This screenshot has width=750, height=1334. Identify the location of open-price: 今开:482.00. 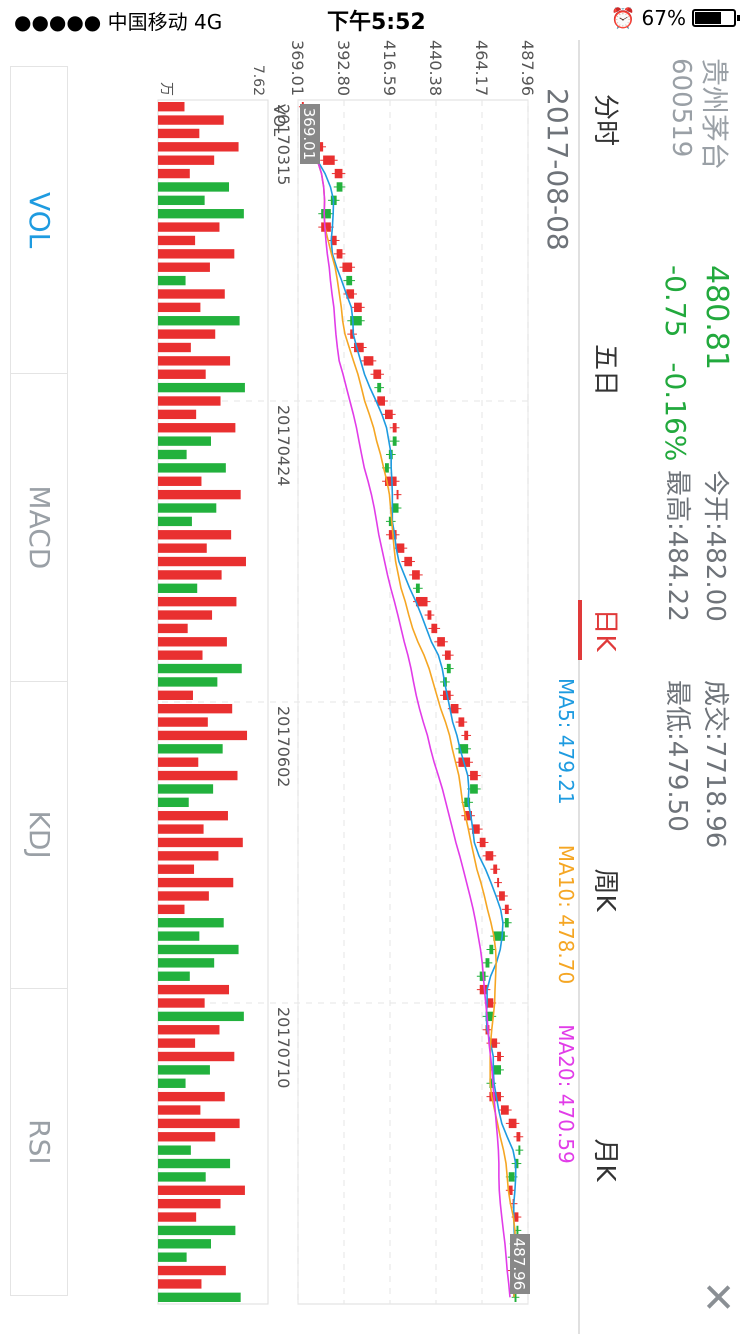
(715, 546).